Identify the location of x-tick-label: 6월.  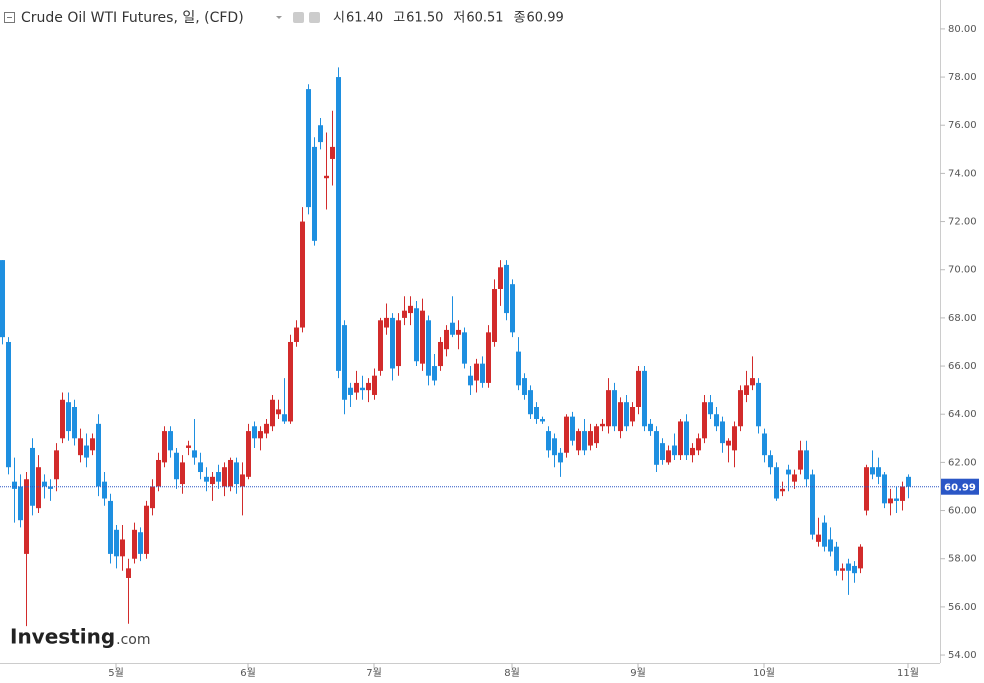
(248, 673).